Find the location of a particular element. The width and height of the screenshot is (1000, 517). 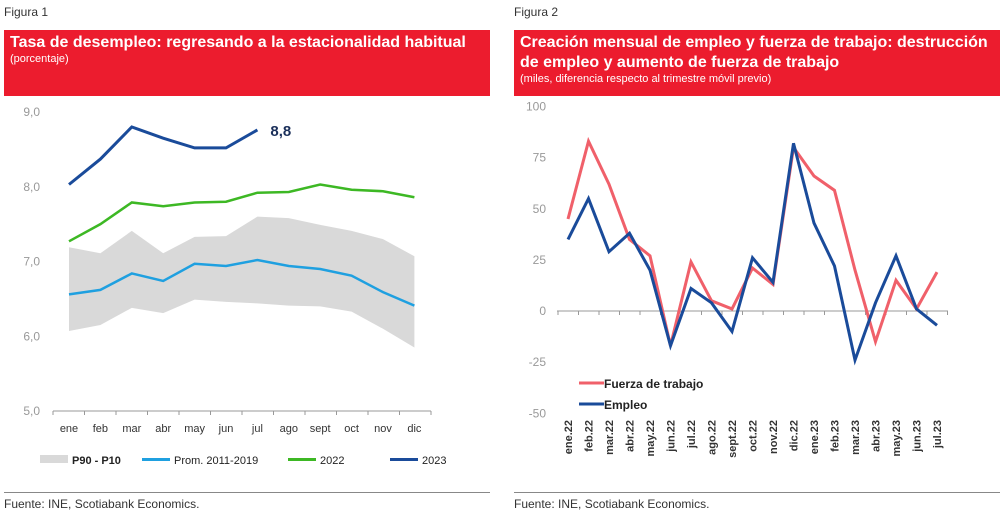

x-tick-label: feb.23 is located at coordinates (836, 436).